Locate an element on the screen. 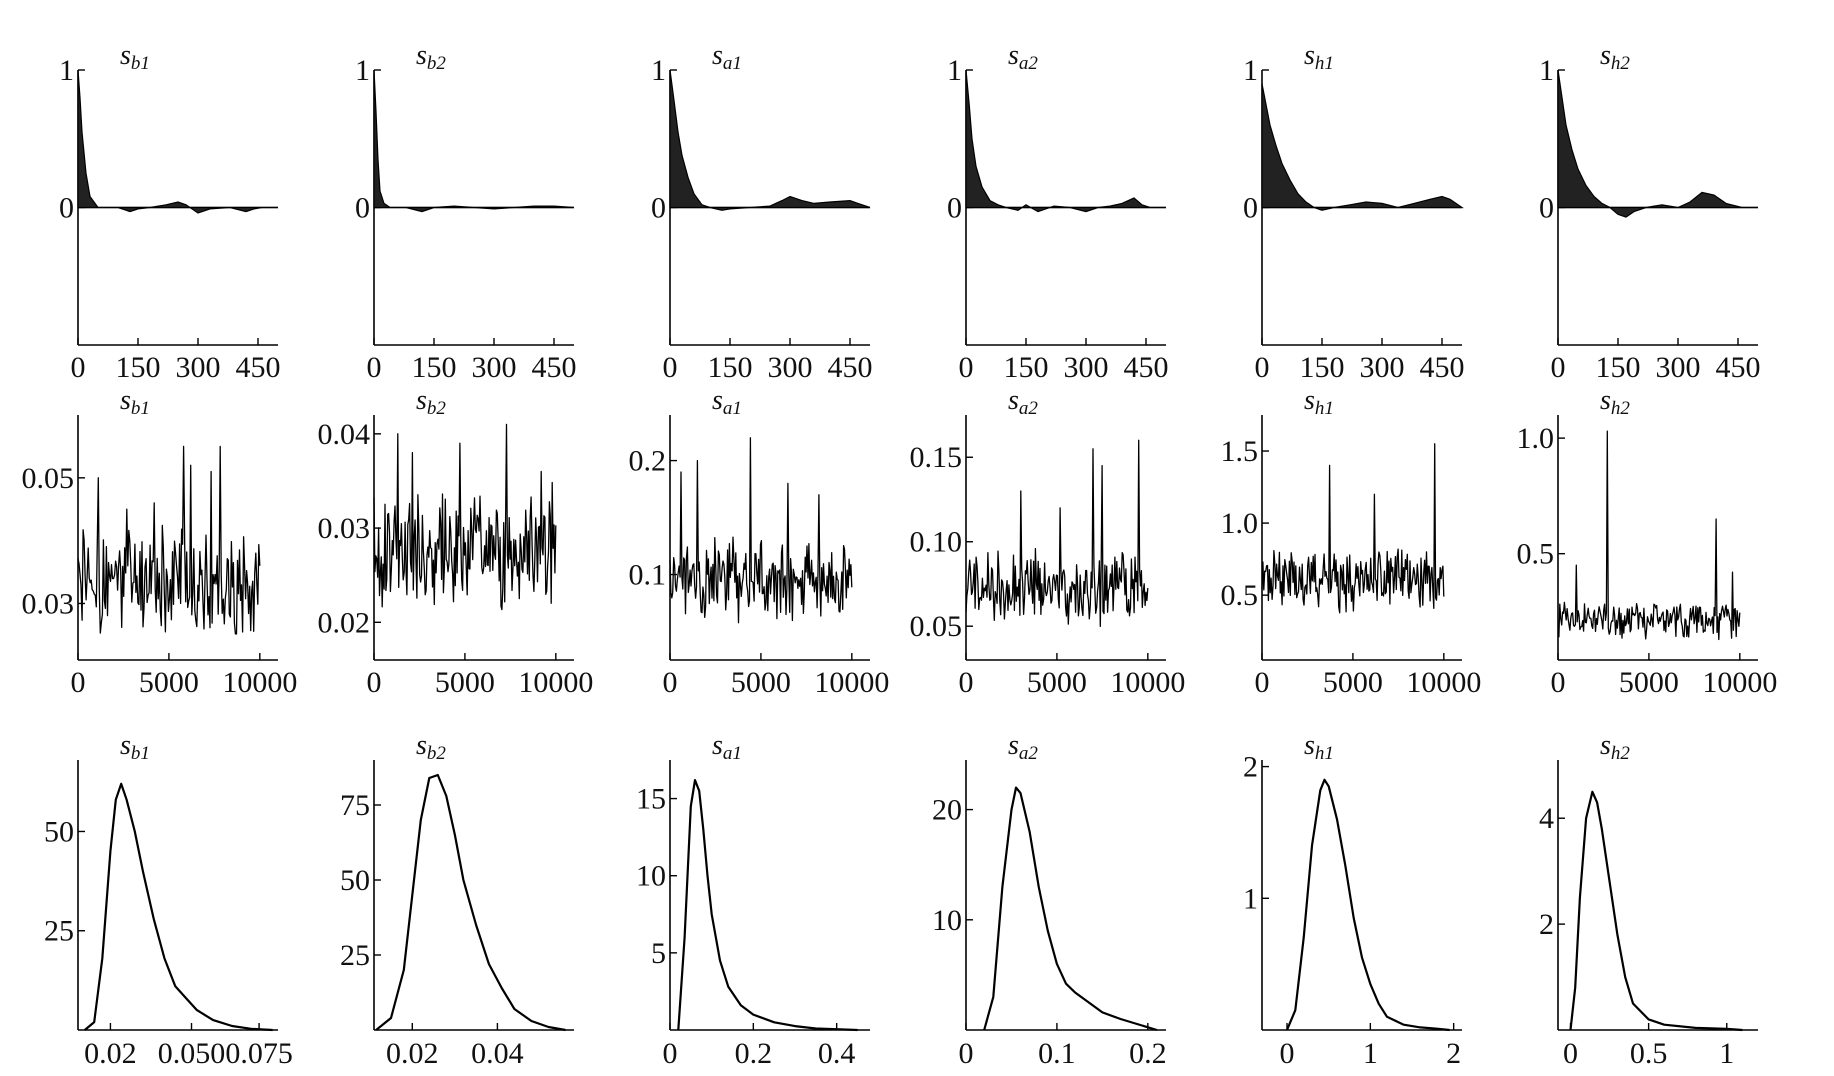 The image size is (1834, 1076). y-tick-label: 0.10 is located at coordinates (936, 542).